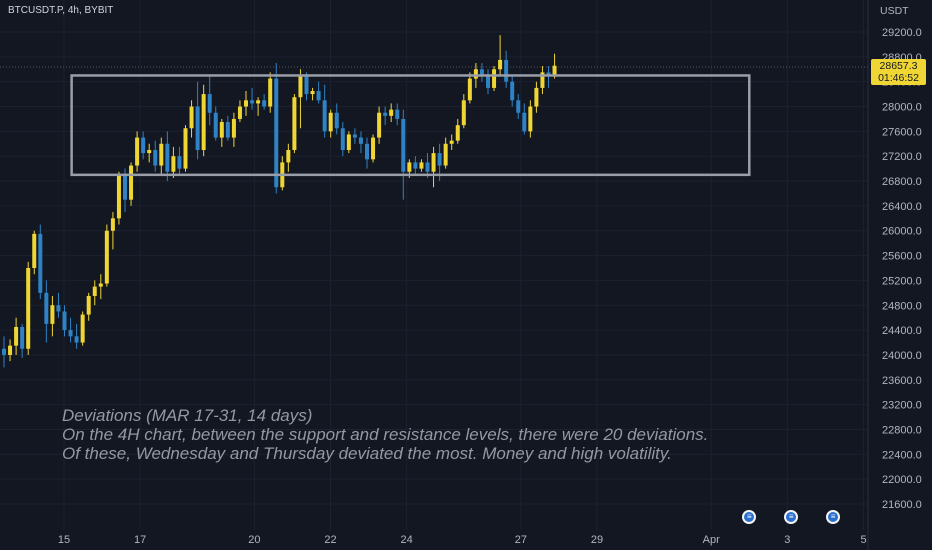  What do you see at coordinates (902, 281) in the screenshot?
I see `price-tick-label: 25200.0` at bounding box center [902, 281].